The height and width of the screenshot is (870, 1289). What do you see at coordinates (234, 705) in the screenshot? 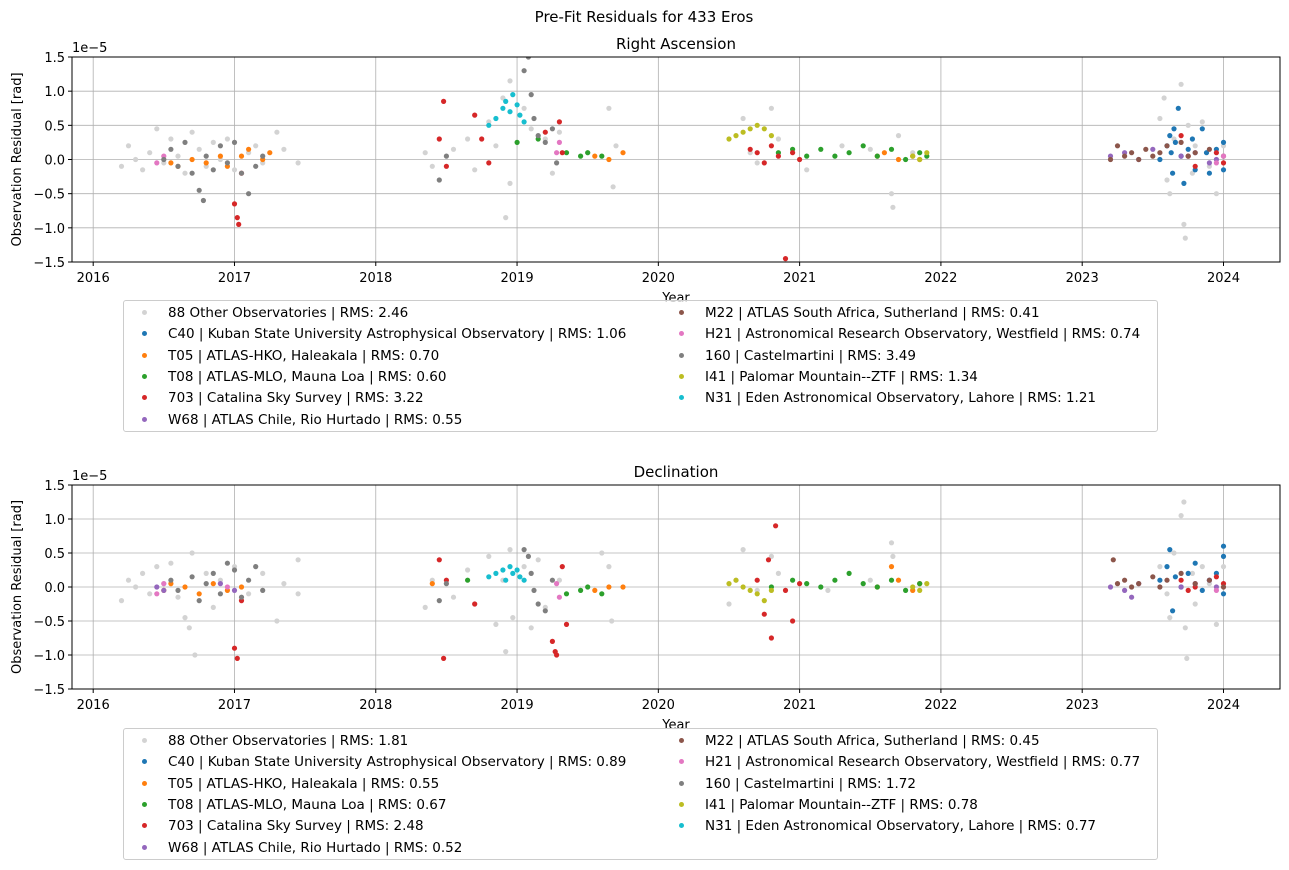
I see `x-tick-label: 2017` at bounding box center [234, 705].